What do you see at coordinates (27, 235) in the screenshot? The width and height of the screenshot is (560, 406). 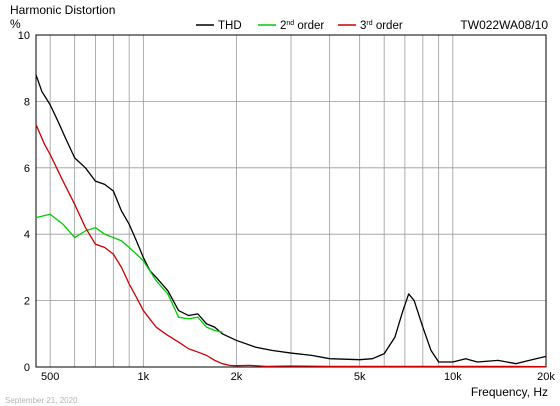 I see `y-tick-label: 4` at bounding box center [27, 235].